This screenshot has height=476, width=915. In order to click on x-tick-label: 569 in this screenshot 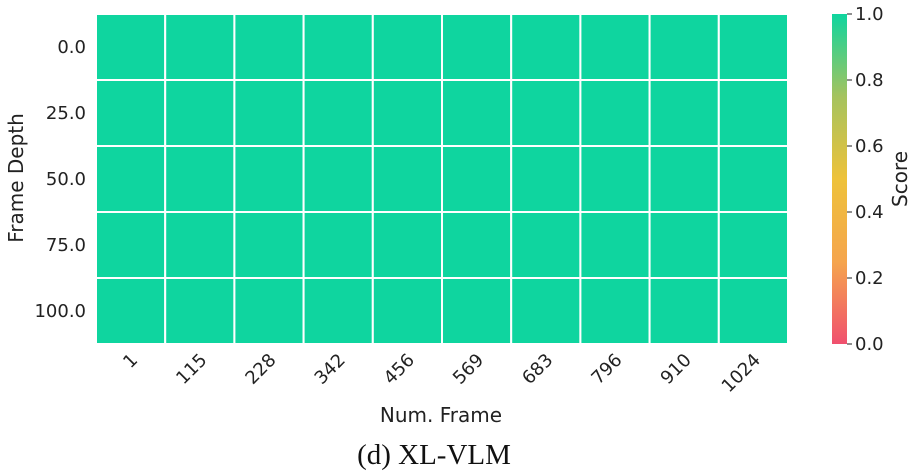, I will do `click(468, 369)`.